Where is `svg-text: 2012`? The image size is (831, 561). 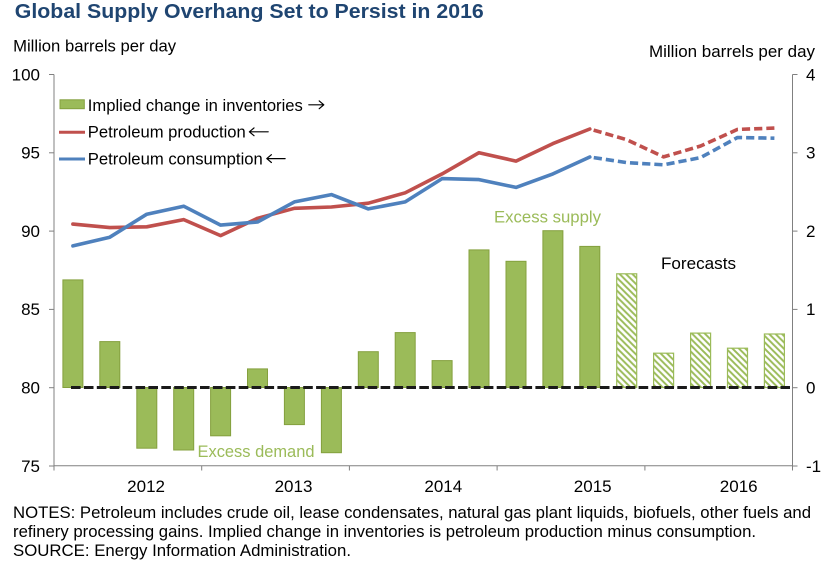
svg-text: 2012 is located at coordinates (146, 486).